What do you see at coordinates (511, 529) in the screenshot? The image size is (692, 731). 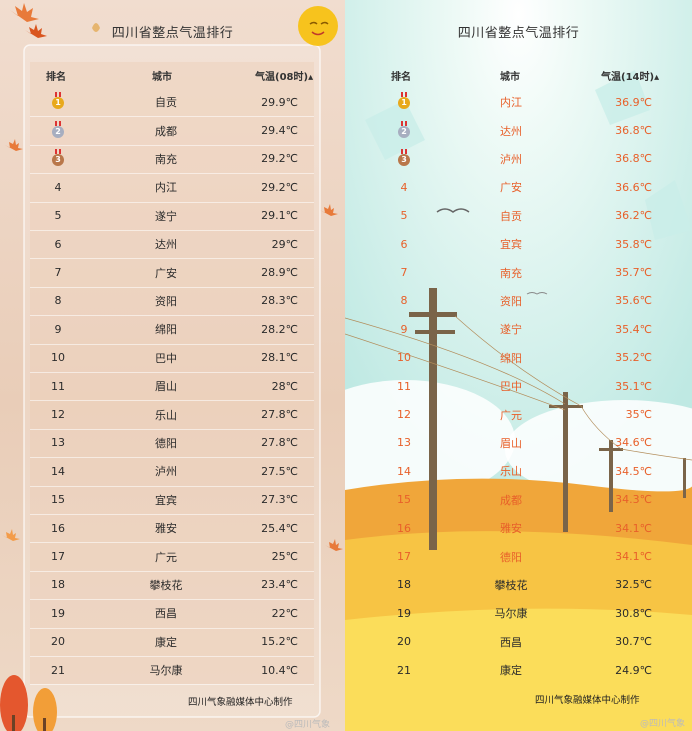 I see `city-cell: 雅安` at bounding box center [511, 529].